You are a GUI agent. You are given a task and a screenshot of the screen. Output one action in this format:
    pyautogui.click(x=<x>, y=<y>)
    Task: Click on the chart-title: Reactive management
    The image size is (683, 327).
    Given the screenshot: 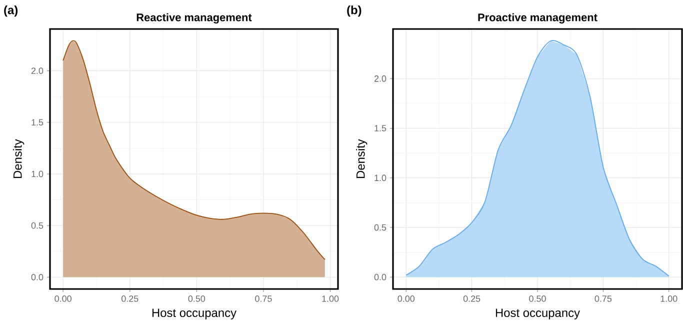 What is the action you would take?
    pyautogui.click(x=194, y=18)
    